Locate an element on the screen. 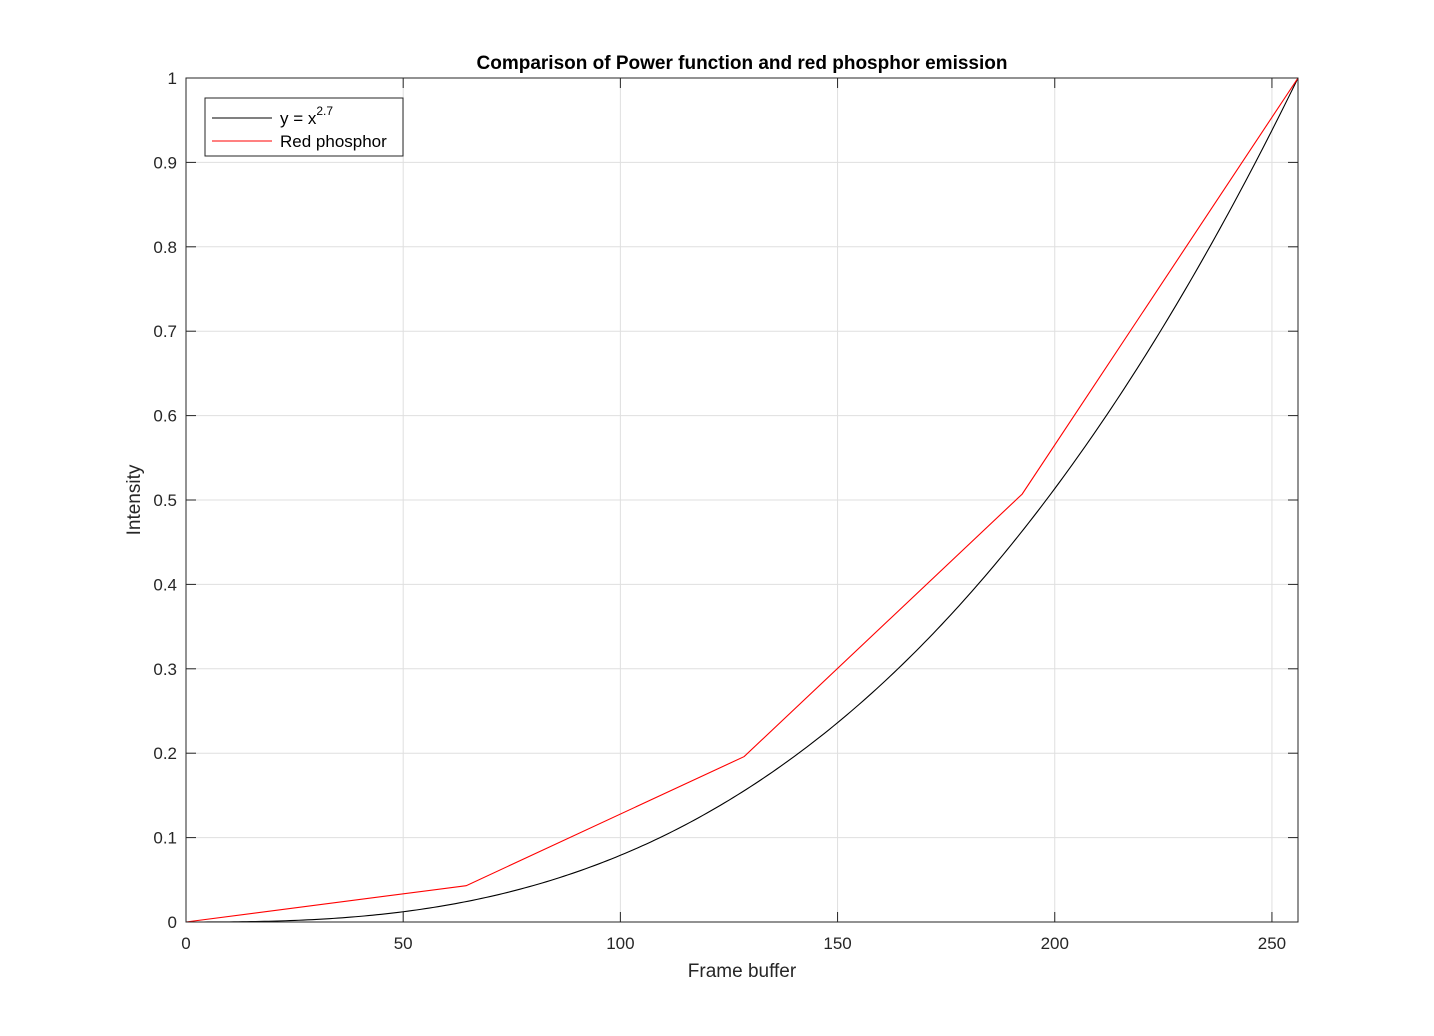  x-tick-label: 100 is located at coordinates (620, 943).